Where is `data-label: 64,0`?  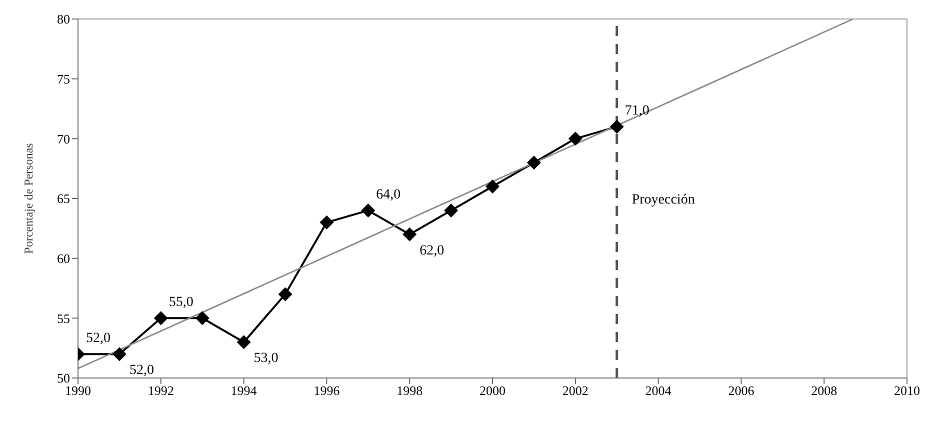
data-label: 64,0 is located at coordinates (388, 194).